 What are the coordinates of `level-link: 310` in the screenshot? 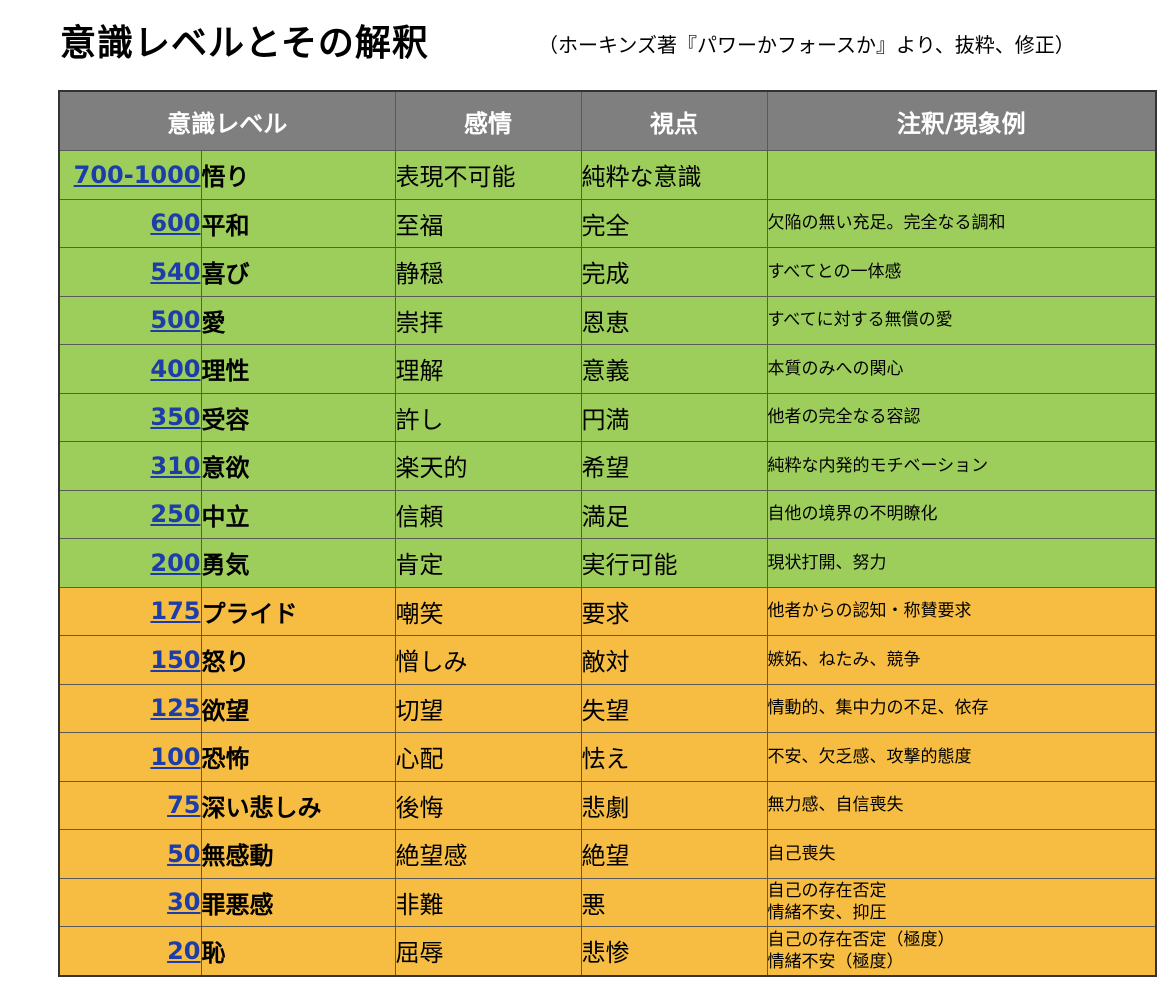 It's located at (130, 466).